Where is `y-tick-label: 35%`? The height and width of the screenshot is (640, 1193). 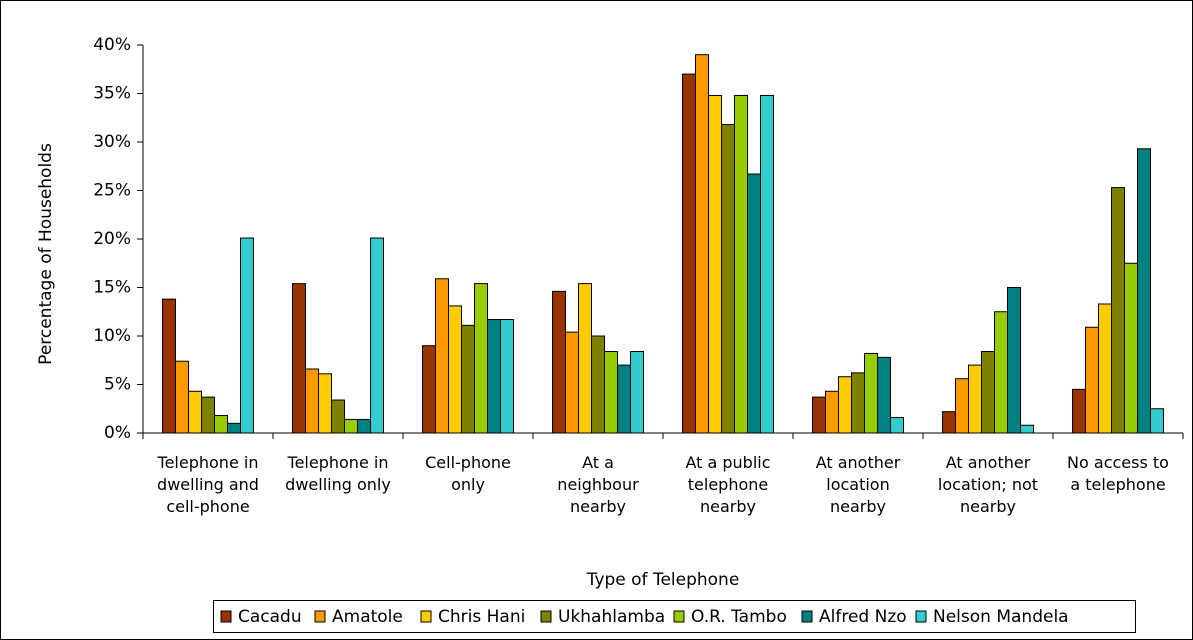
y-tick-label: 35% is located at coordinates (112, 94).